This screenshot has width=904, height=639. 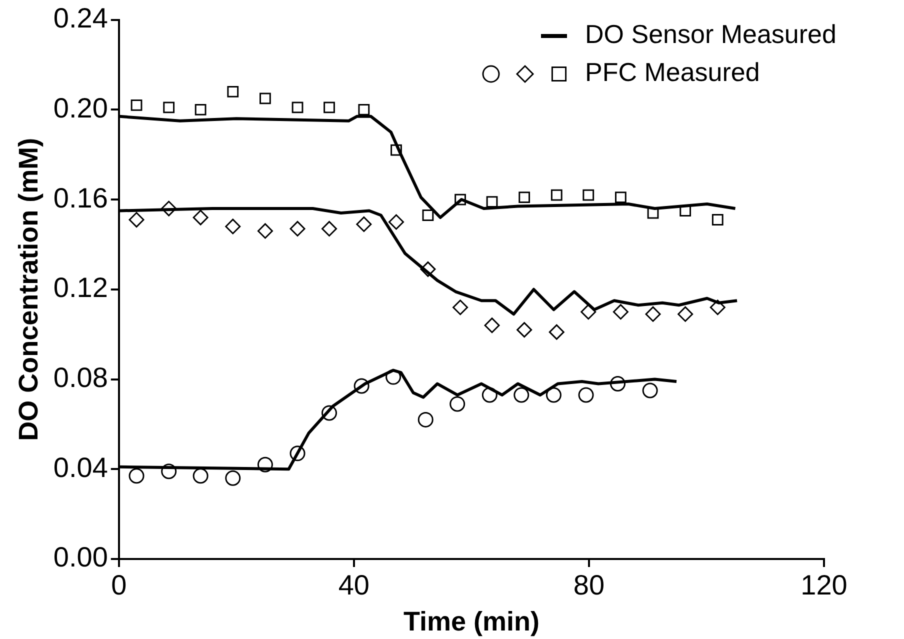 I want to click on x-axis-title: Time (min), so click(x=471, y=621).